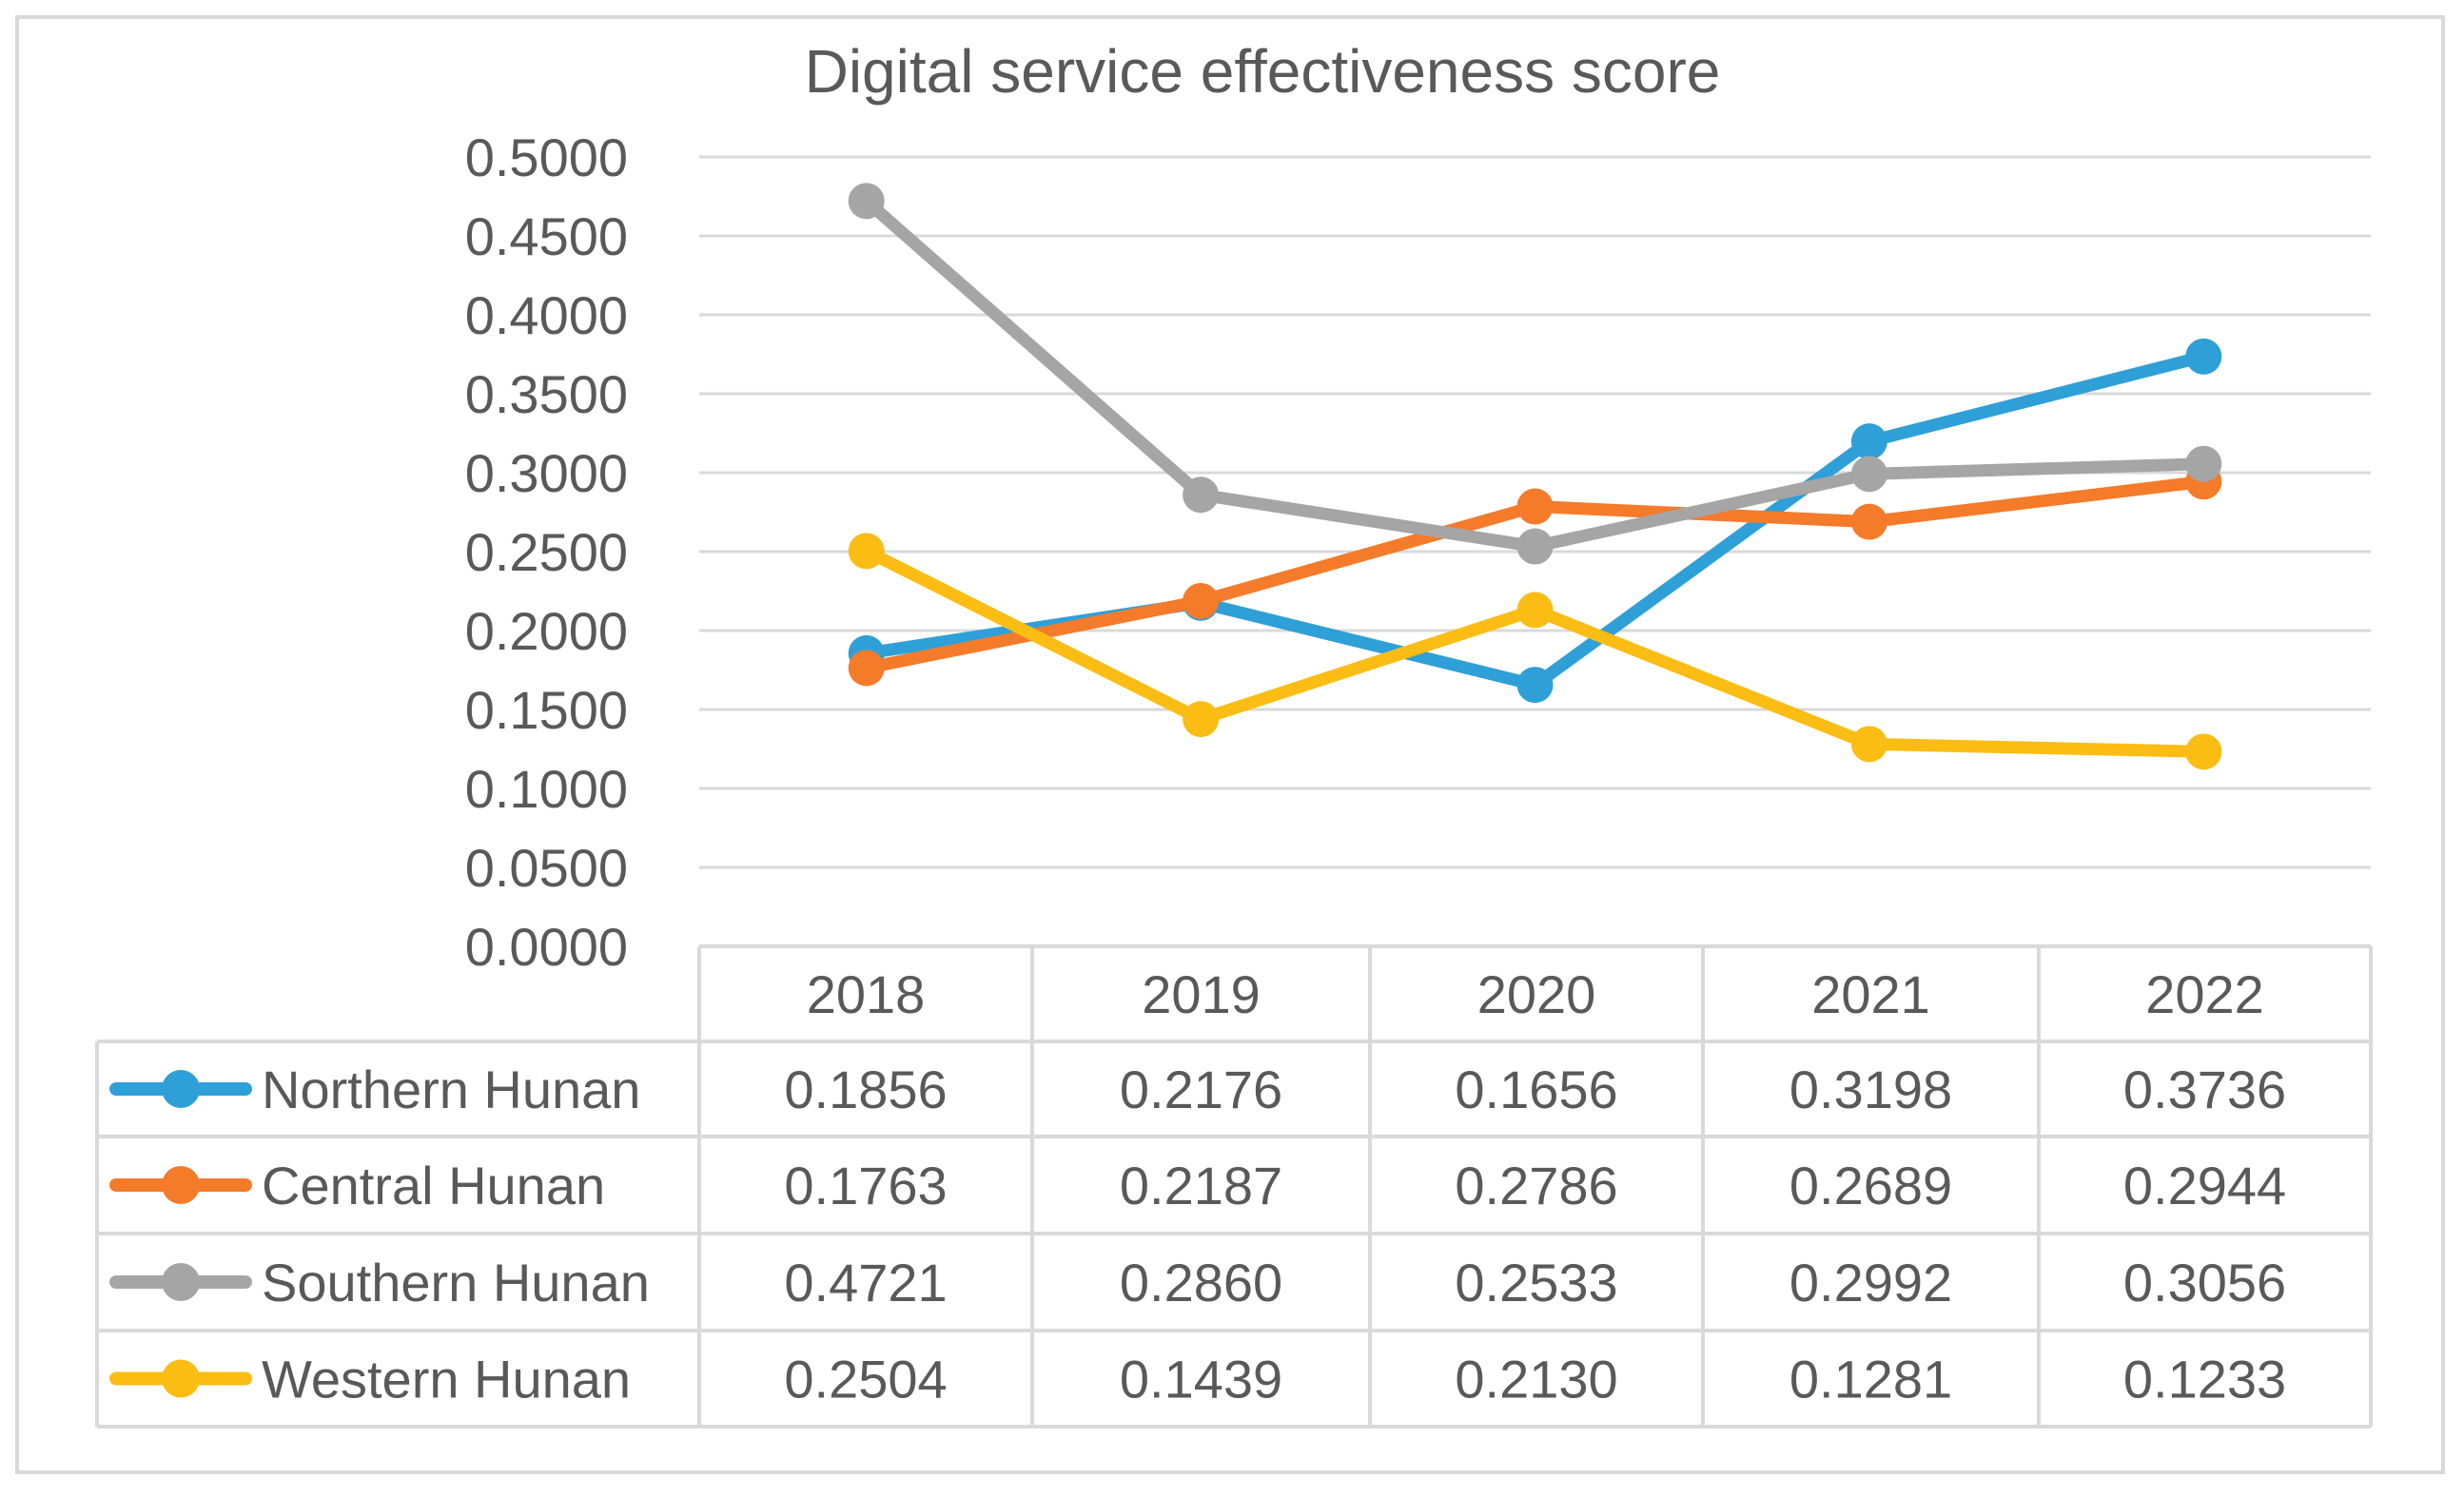 This screenshot has height=1497, width=2464. What do you see at coordinates (1201, 1185) in the screenshot?
I see `table-value: 0.2187` at bounding box center [1201, 1185].